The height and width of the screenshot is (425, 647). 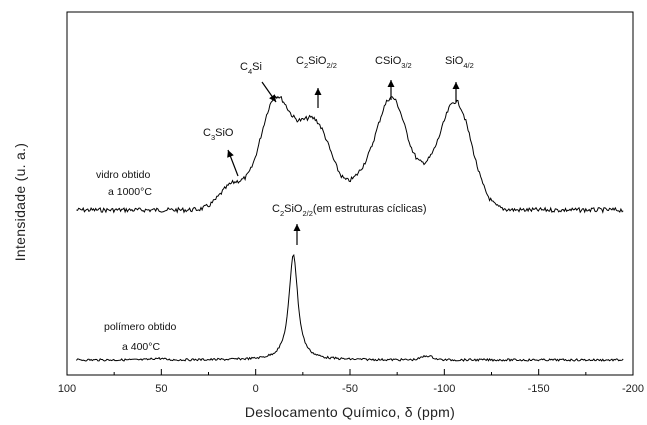 What do you see at coordinates (444, 389) in the screenshot?
I see `x-tick-label-4: -100` at bounding box center [444, 389].